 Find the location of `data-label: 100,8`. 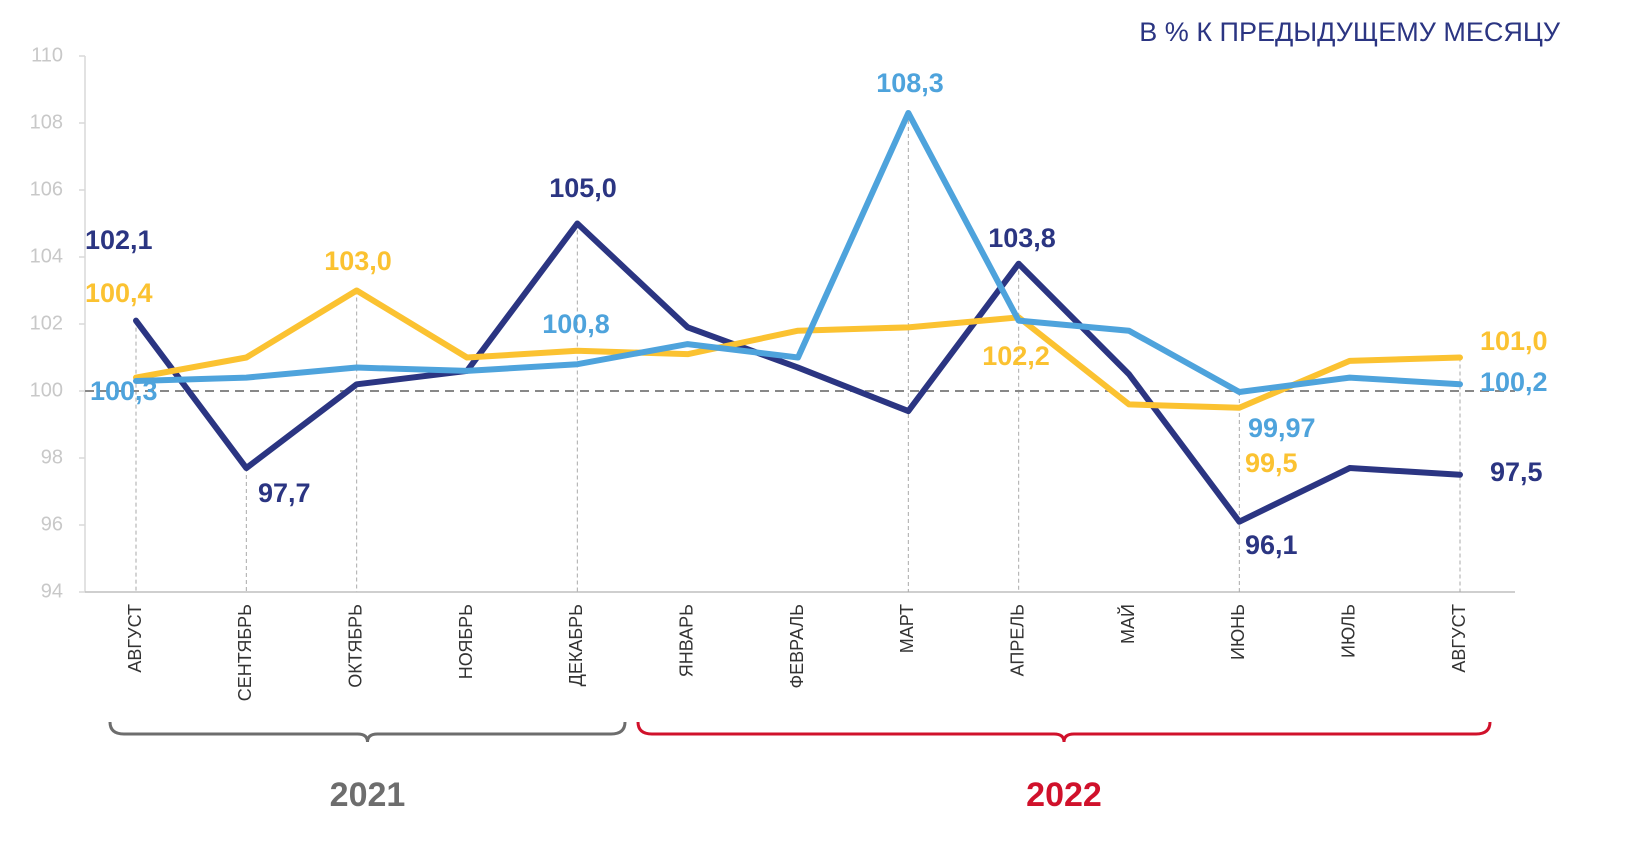

data-label: 100,8 is located at coordinates (576, 324).